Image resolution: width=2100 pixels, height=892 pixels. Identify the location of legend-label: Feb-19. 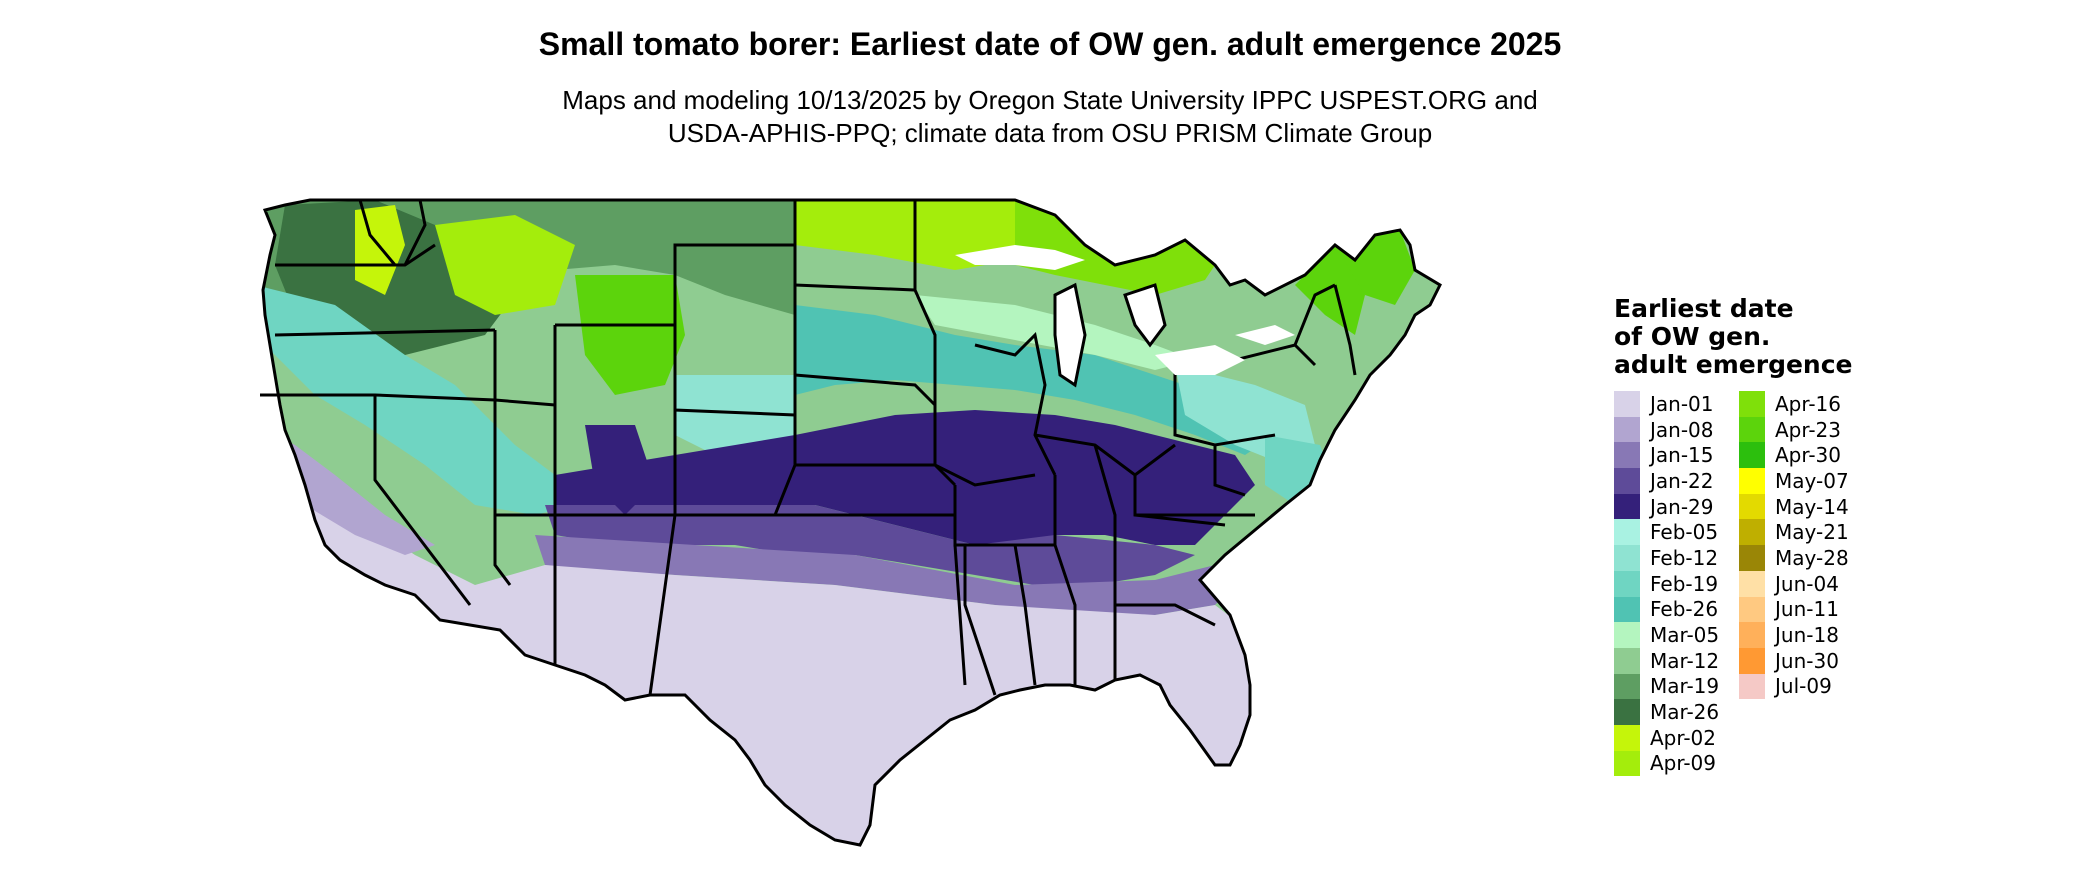
(1684, 583).